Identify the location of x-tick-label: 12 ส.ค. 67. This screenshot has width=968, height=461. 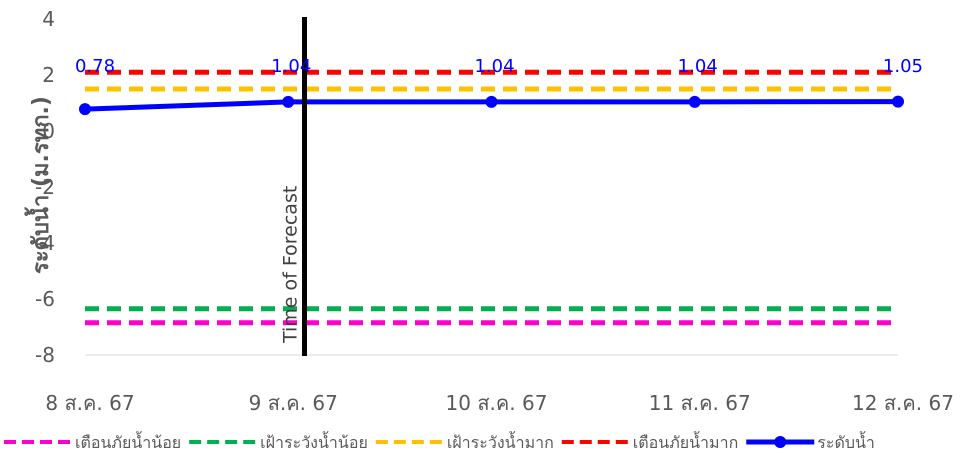
(903, 403).